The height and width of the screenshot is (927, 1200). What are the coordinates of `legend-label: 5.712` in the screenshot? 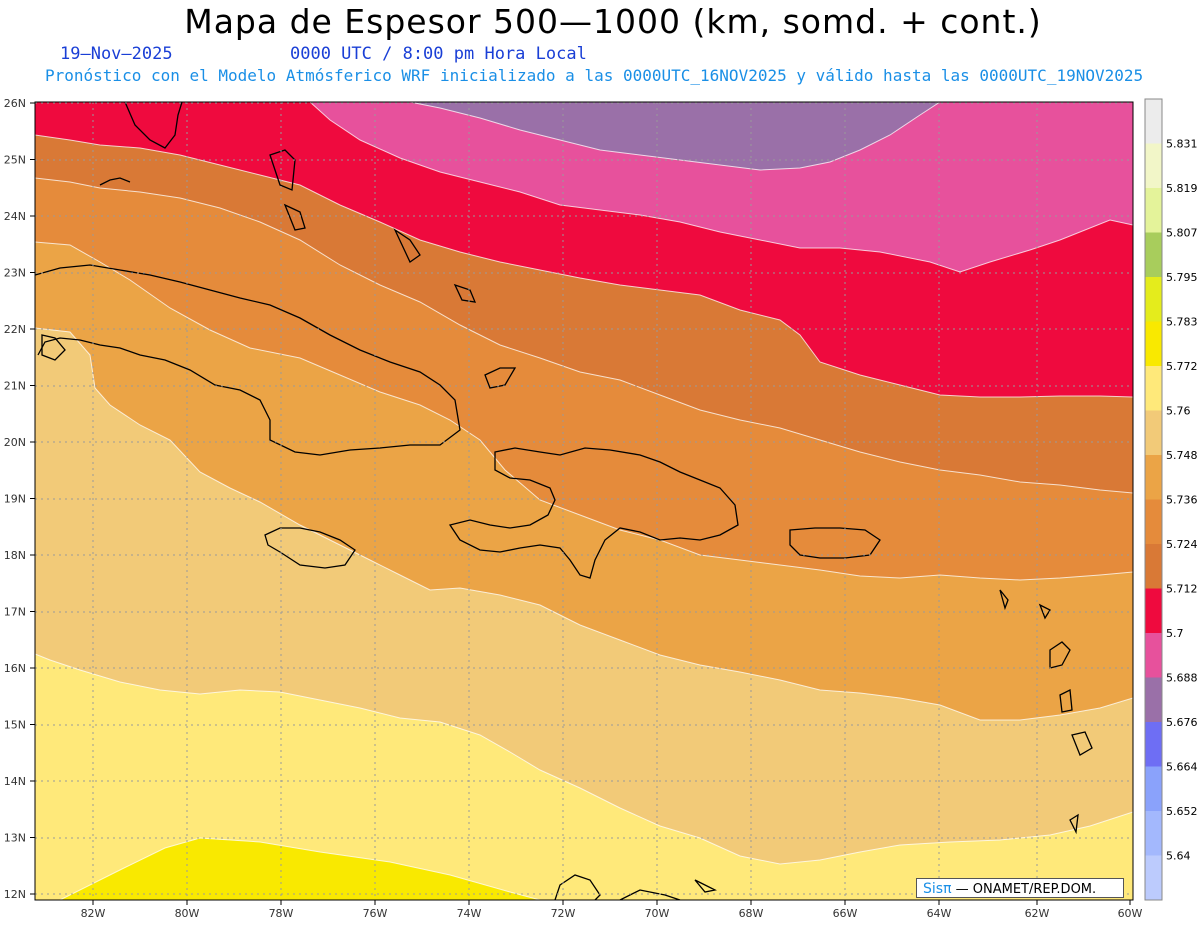 It's located at (1182, 589).